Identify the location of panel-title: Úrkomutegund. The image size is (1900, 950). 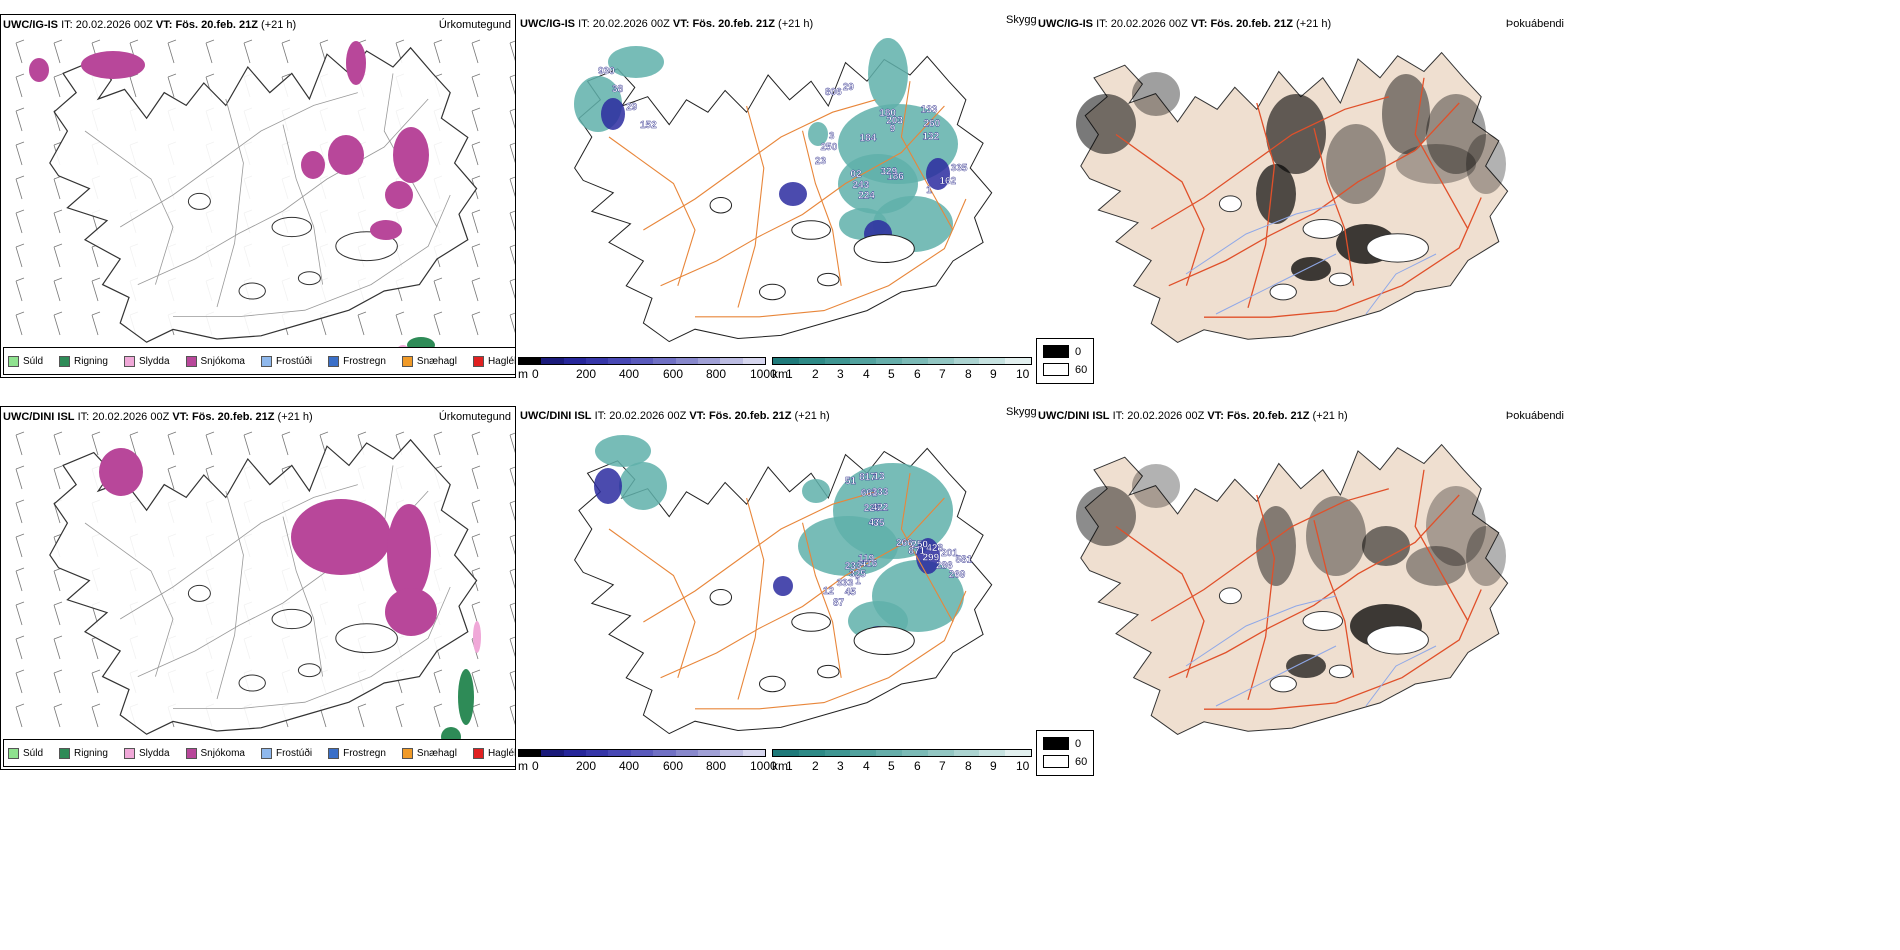
(474, 25).